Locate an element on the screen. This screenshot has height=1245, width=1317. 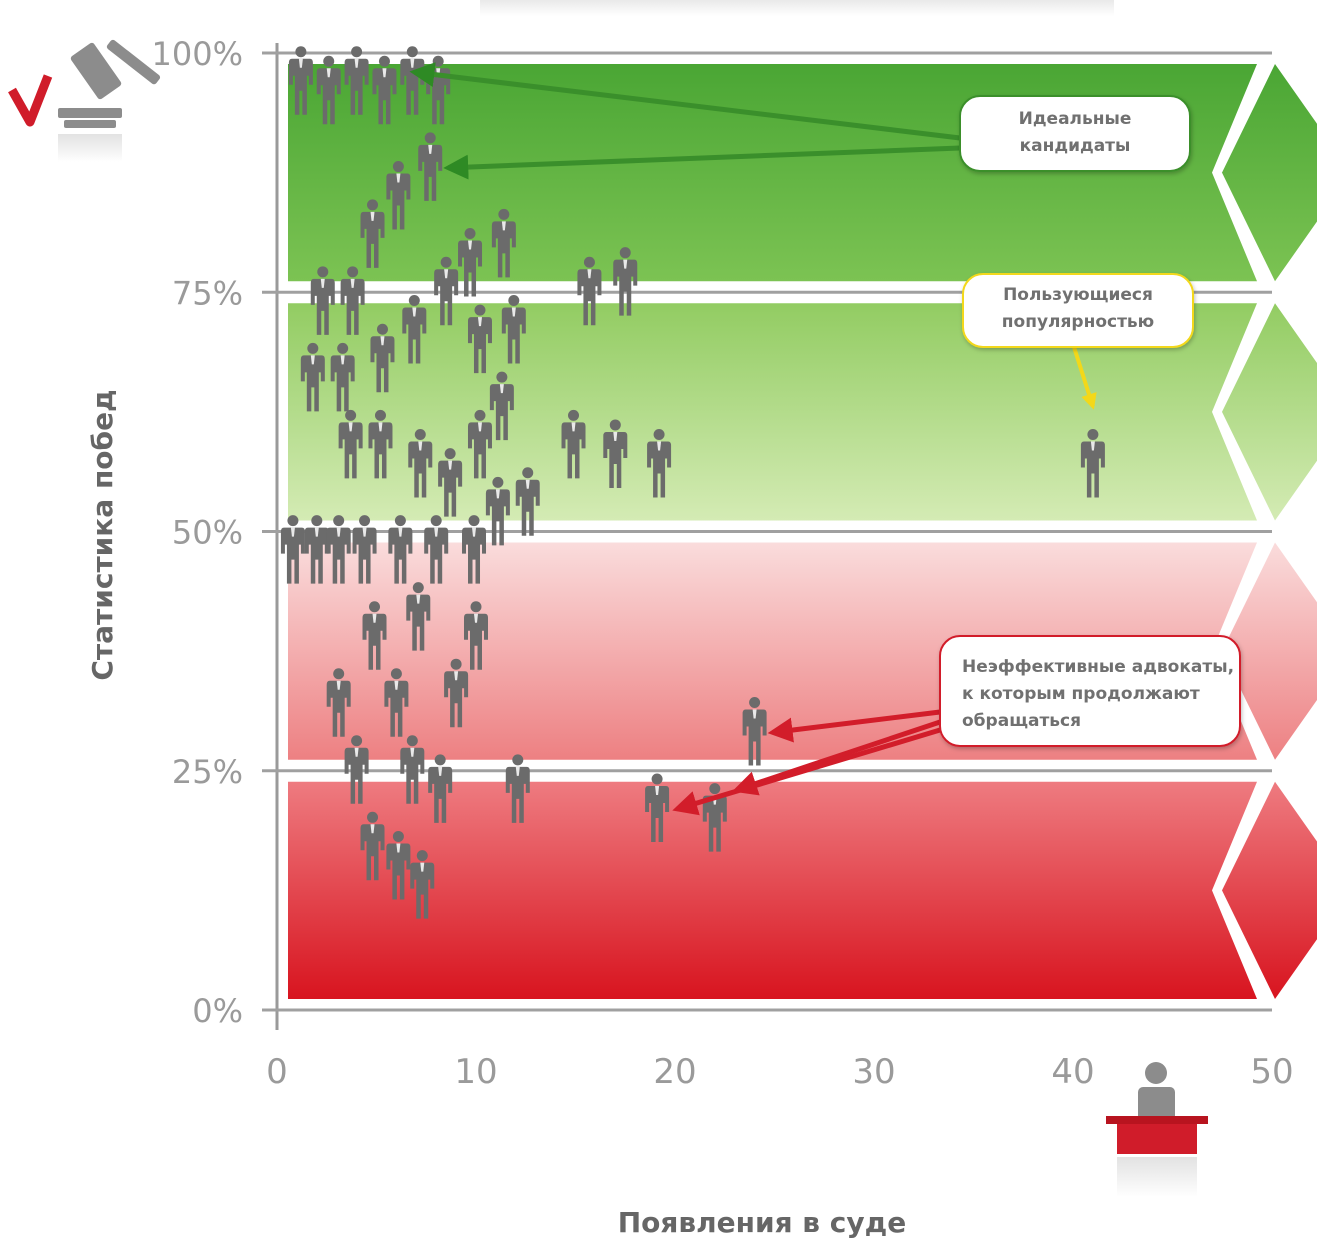
callout-text-line: популярностью is located at coordinates (1078, 322).